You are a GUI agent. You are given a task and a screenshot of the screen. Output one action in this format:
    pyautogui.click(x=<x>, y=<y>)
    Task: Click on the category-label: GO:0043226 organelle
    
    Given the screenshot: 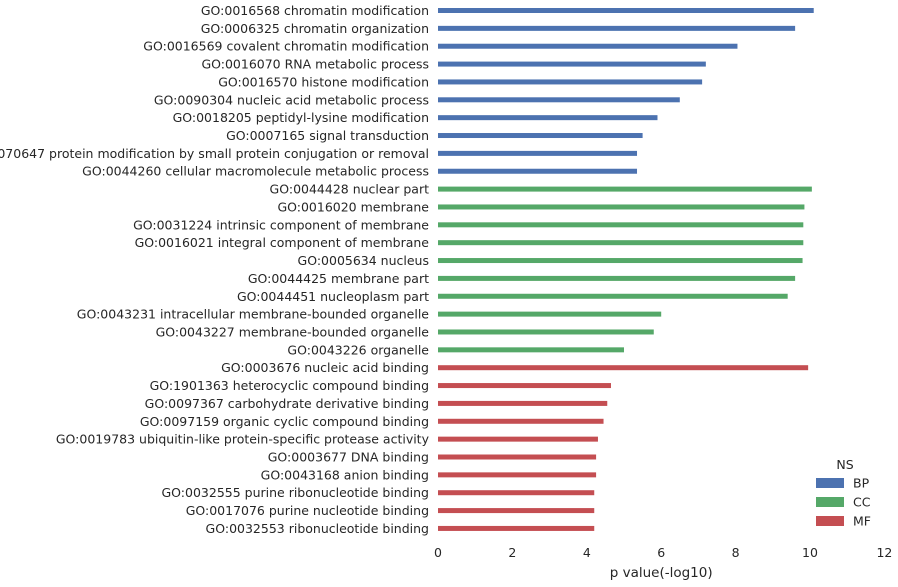 What is the action you would take?
    pyautogui.click(x=358, y=349)
    